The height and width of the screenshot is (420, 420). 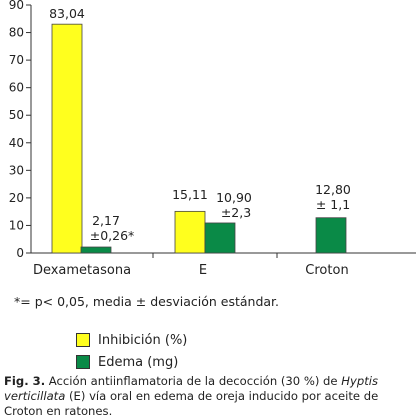 I want to click on data-label-inhibicion: 15,11, so click(x=190, y=194).